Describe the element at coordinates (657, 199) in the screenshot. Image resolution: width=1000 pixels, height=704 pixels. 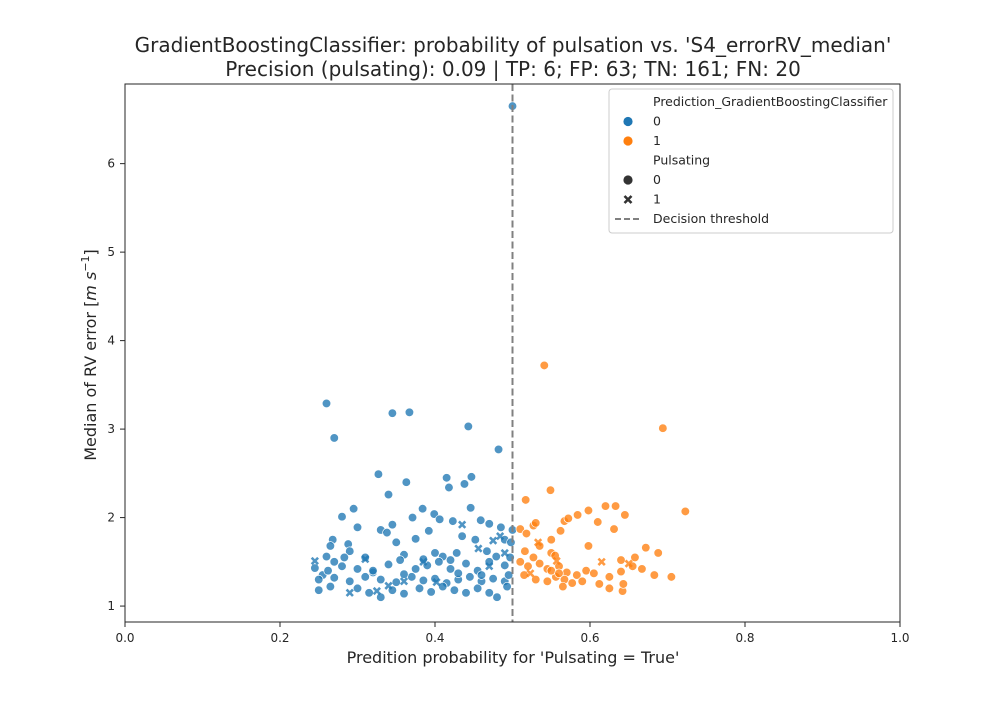
I see `legend-label: 1` at that location.